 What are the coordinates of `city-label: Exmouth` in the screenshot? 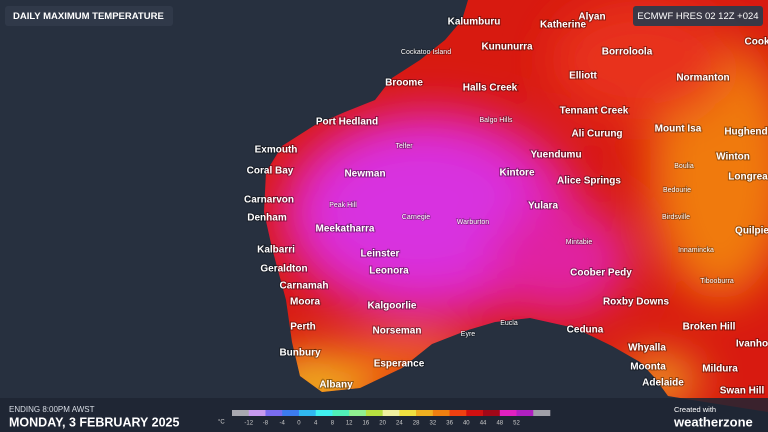 It's located at (276, 150).